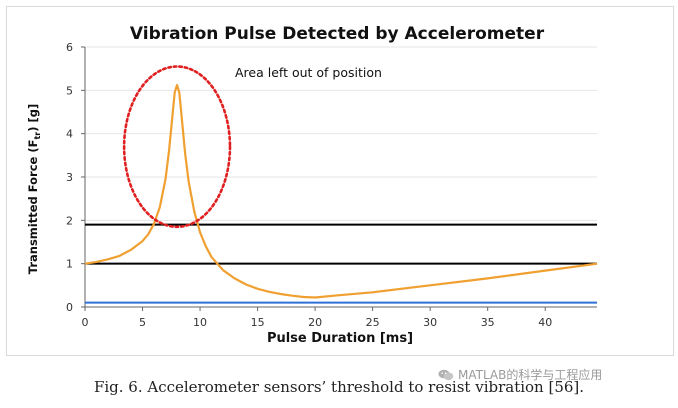  Describe the element at coordinates (530, 375) in the screenshot. I see `watermark-text: MATLAB的科学与工程应用` at that location.